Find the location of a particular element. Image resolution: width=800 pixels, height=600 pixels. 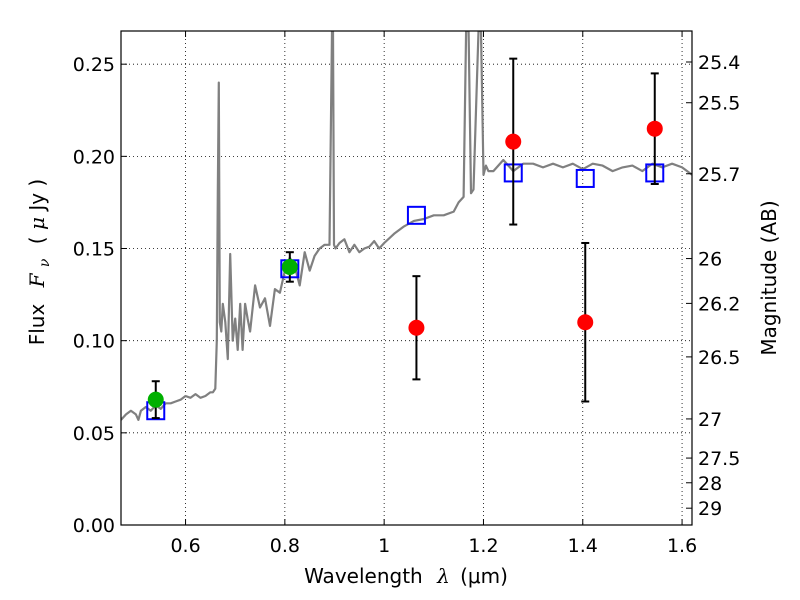

mag-tick-label: 27.5 is located at coordinates (719, 459).